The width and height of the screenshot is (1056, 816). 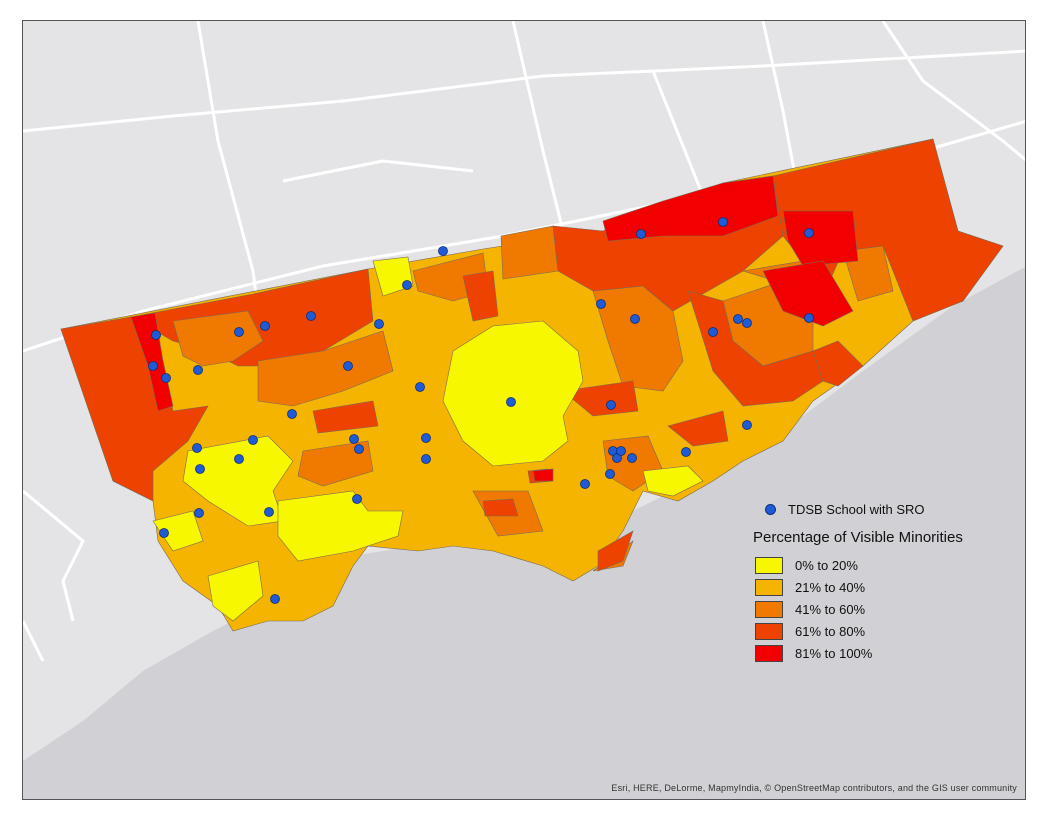 I want to click on legend-class-label: 61% to 80%, so click(x=830, y=631).